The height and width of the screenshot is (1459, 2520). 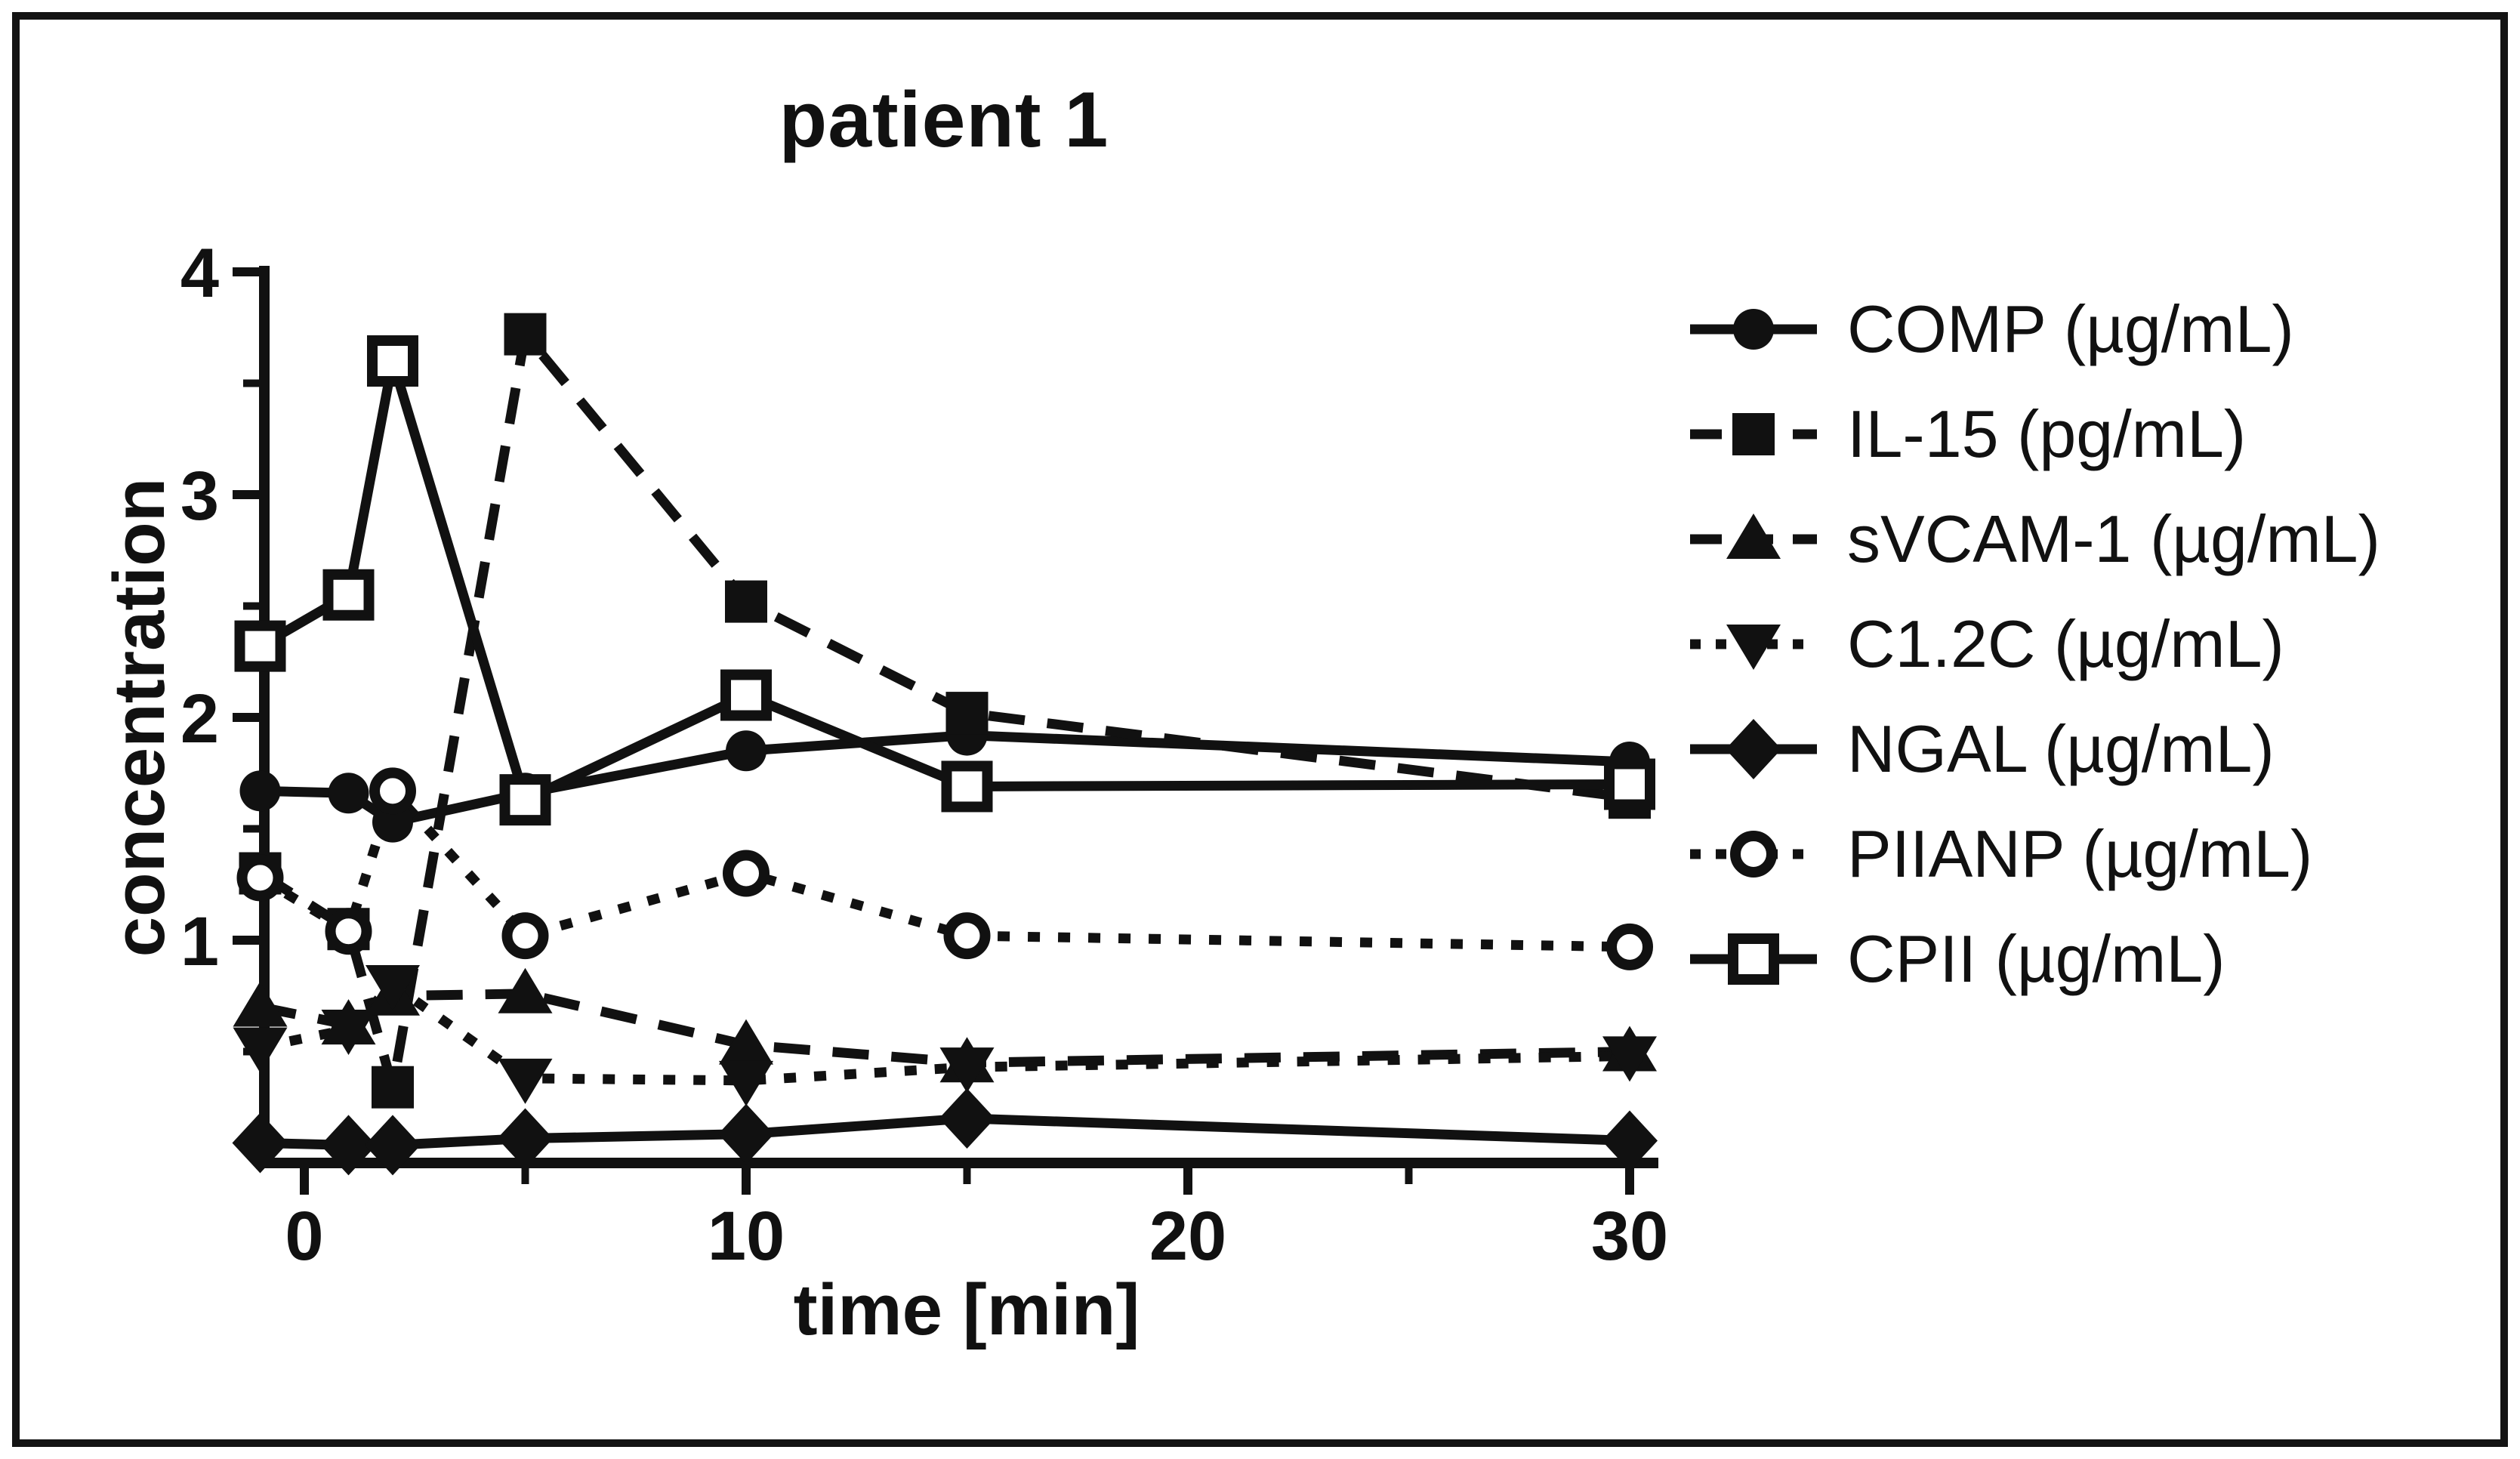 I want to click on y-tick-label: 1, so click(x=199, y=941).